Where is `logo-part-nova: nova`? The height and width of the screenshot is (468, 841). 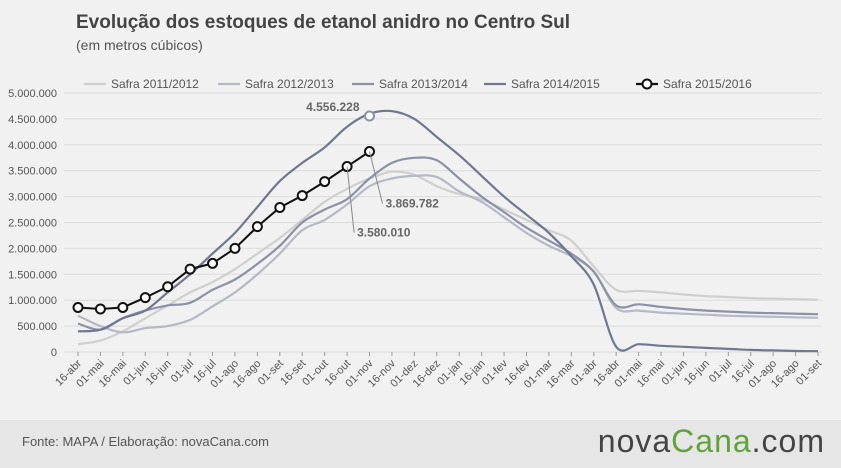 logo-part-nova: nova is located at coordinates (634, 441).